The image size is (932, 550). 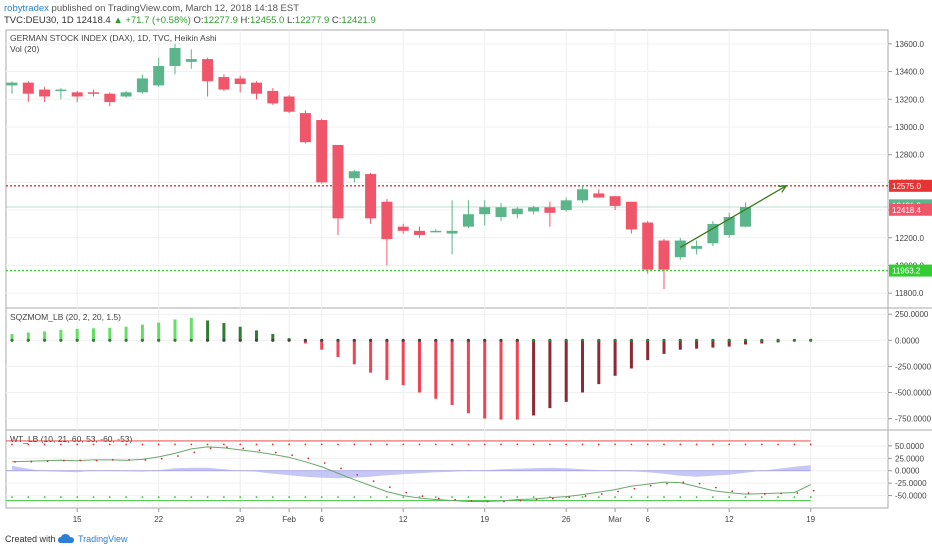 I want to click on y-tick-label: 13000.0, so click(x=909, y=127).